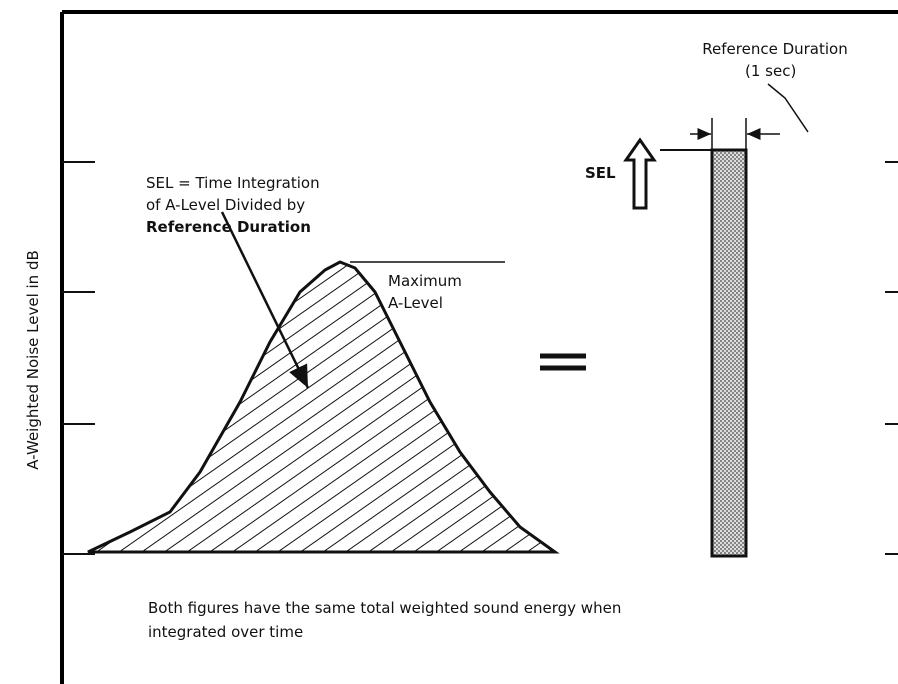  I want to click on duration-markers, so click(749, 116).